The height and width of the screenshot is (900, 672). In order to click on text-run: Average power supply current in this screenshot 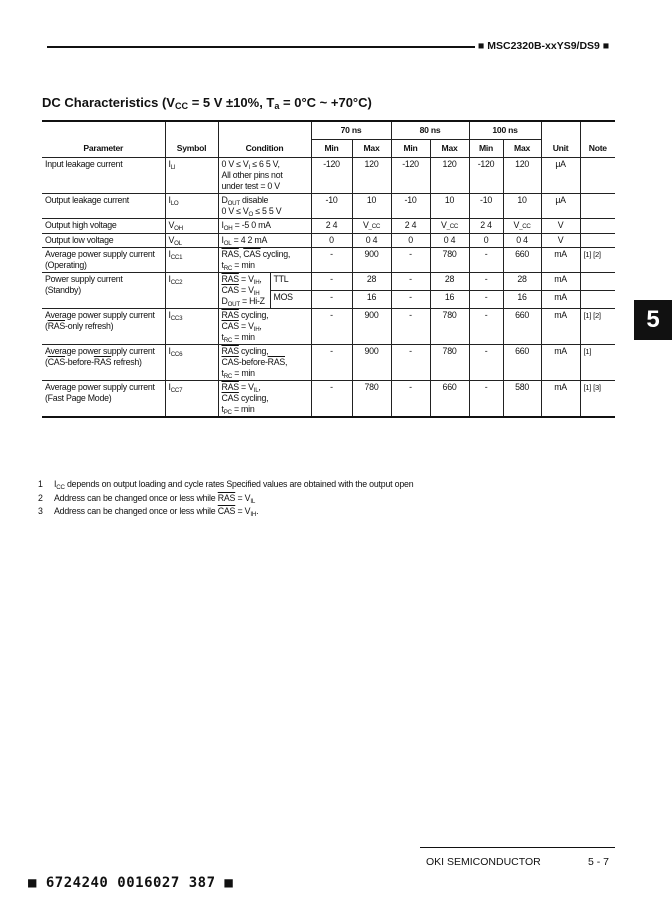, I will do `click(100, 387)`.